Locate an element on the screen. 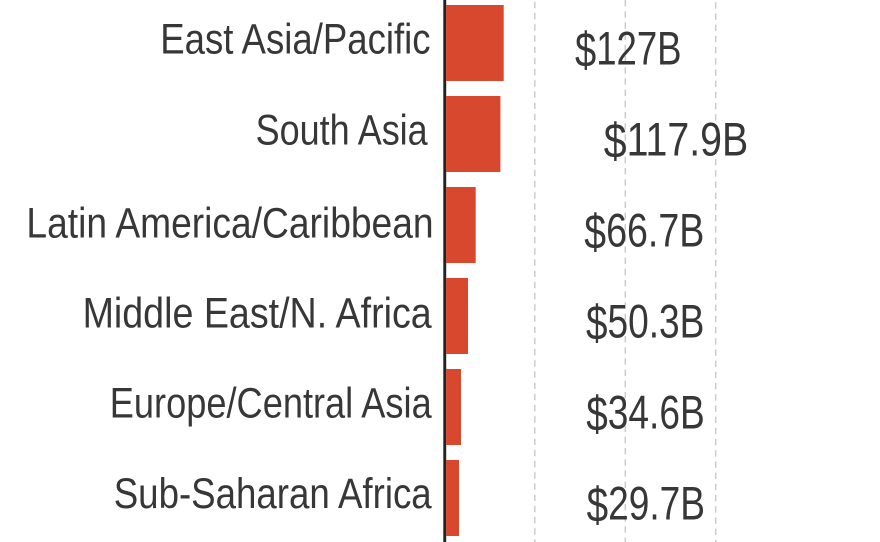 The height and width of the screenshot is (542, 880). svg-text: $117.9B is located at coordinates (676, 140).